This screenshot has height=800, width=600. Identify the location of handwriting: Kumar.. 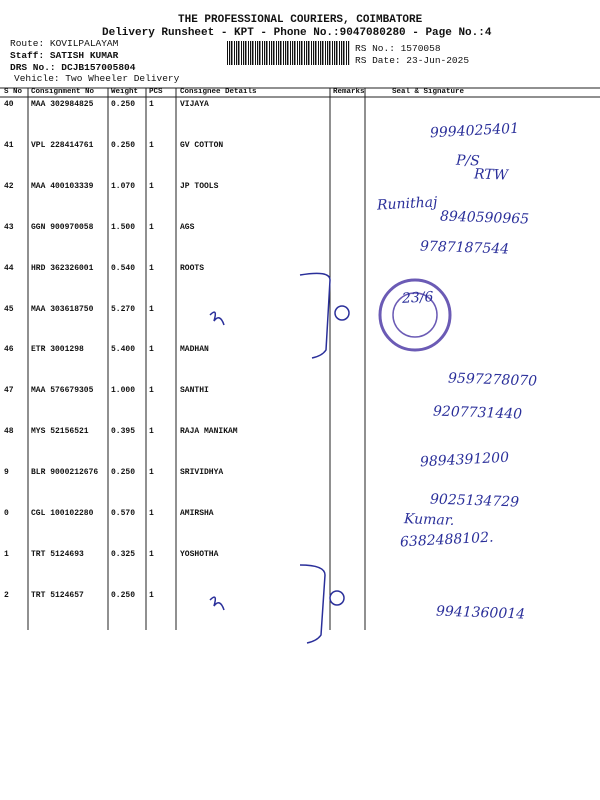
(429, 520).